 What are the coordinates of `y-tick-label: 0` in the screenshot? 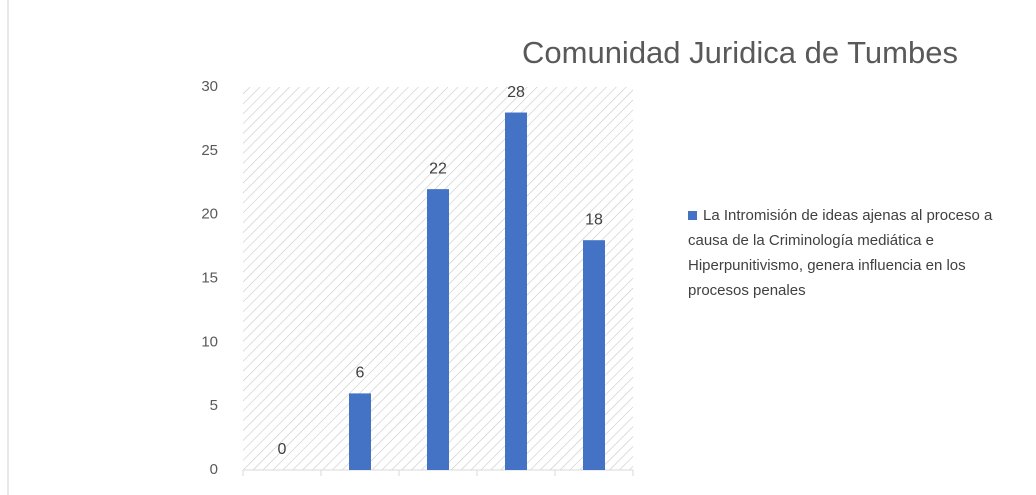 It's located at (214, 469).